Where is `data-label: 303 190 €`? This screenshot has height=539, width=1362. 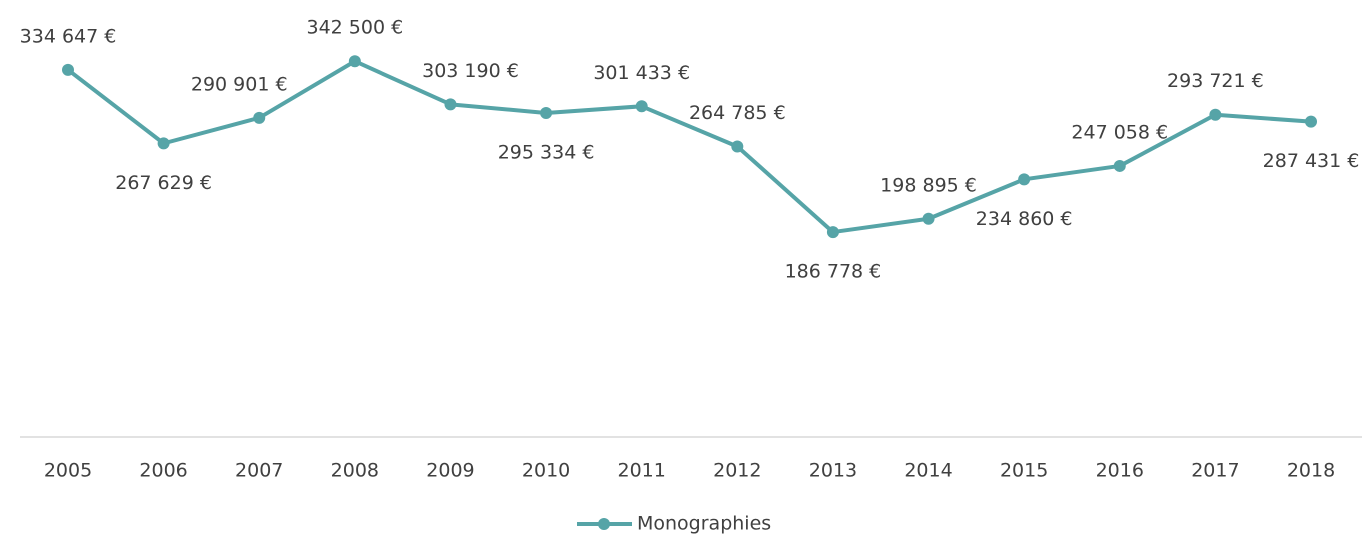
data-label: 303 190 € is located at coordinates (470, 71).